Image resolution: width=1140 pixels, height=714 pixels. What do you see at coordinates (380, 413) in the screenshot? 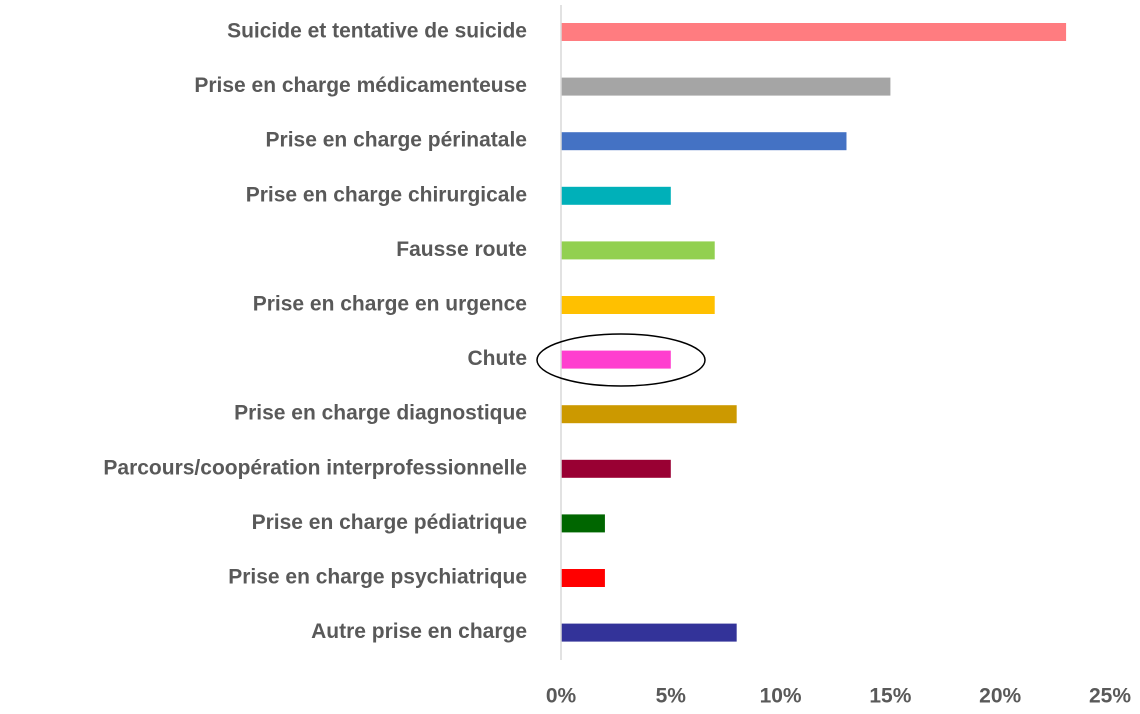
I see `y-tick-label: Prise en charge diagnostique` at bounding box center [380, 413].